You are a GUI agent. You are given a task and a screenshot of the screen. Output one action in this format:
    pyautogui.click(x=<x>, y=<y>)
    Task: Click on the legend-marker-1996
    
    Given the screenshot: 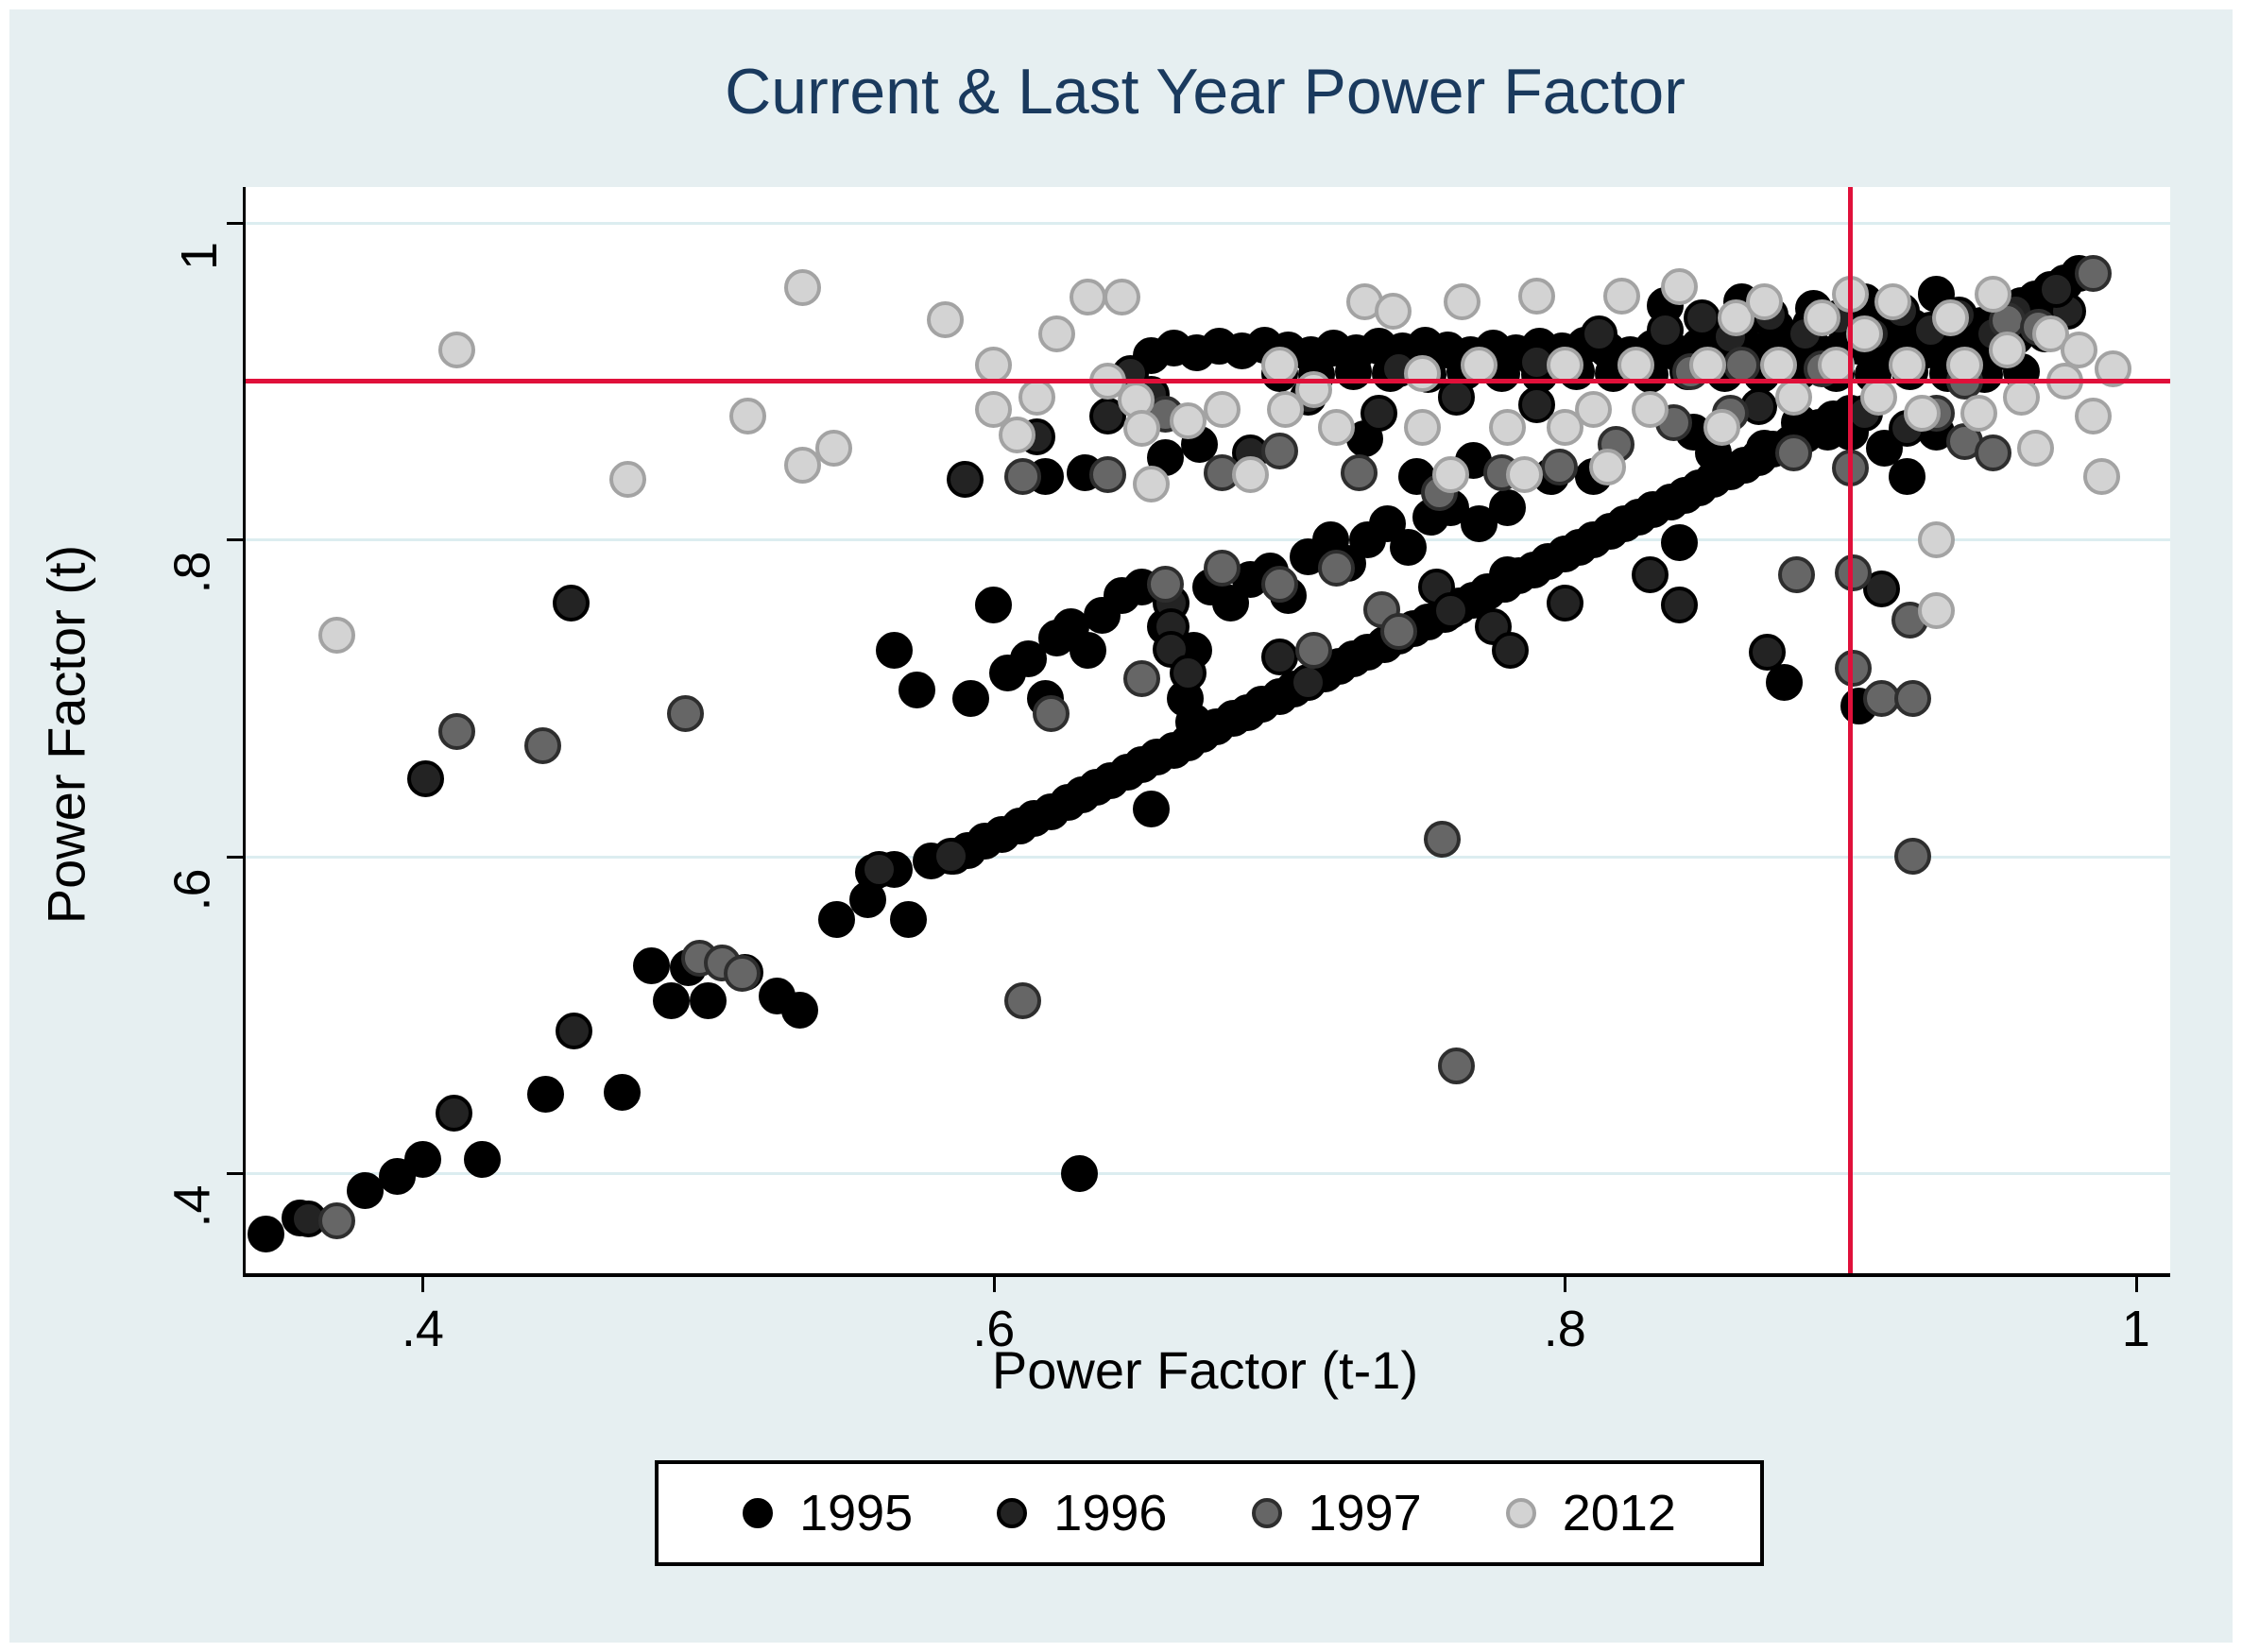 What is the action you would take?
    pyautogui.click(x=1012, y=1513)
    